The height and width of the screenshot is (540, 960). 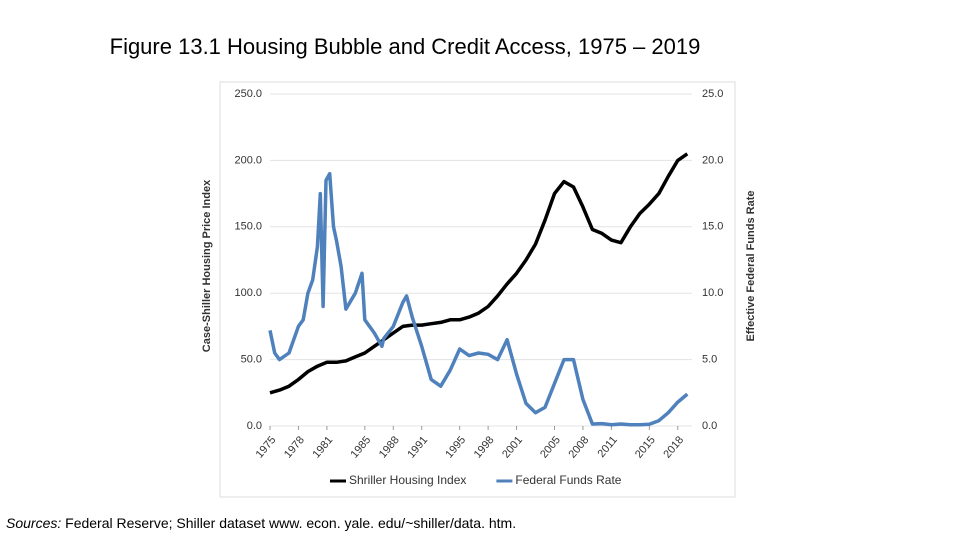 I want to click on y2-tick-label: 10.0, so click(x=712, y=293).